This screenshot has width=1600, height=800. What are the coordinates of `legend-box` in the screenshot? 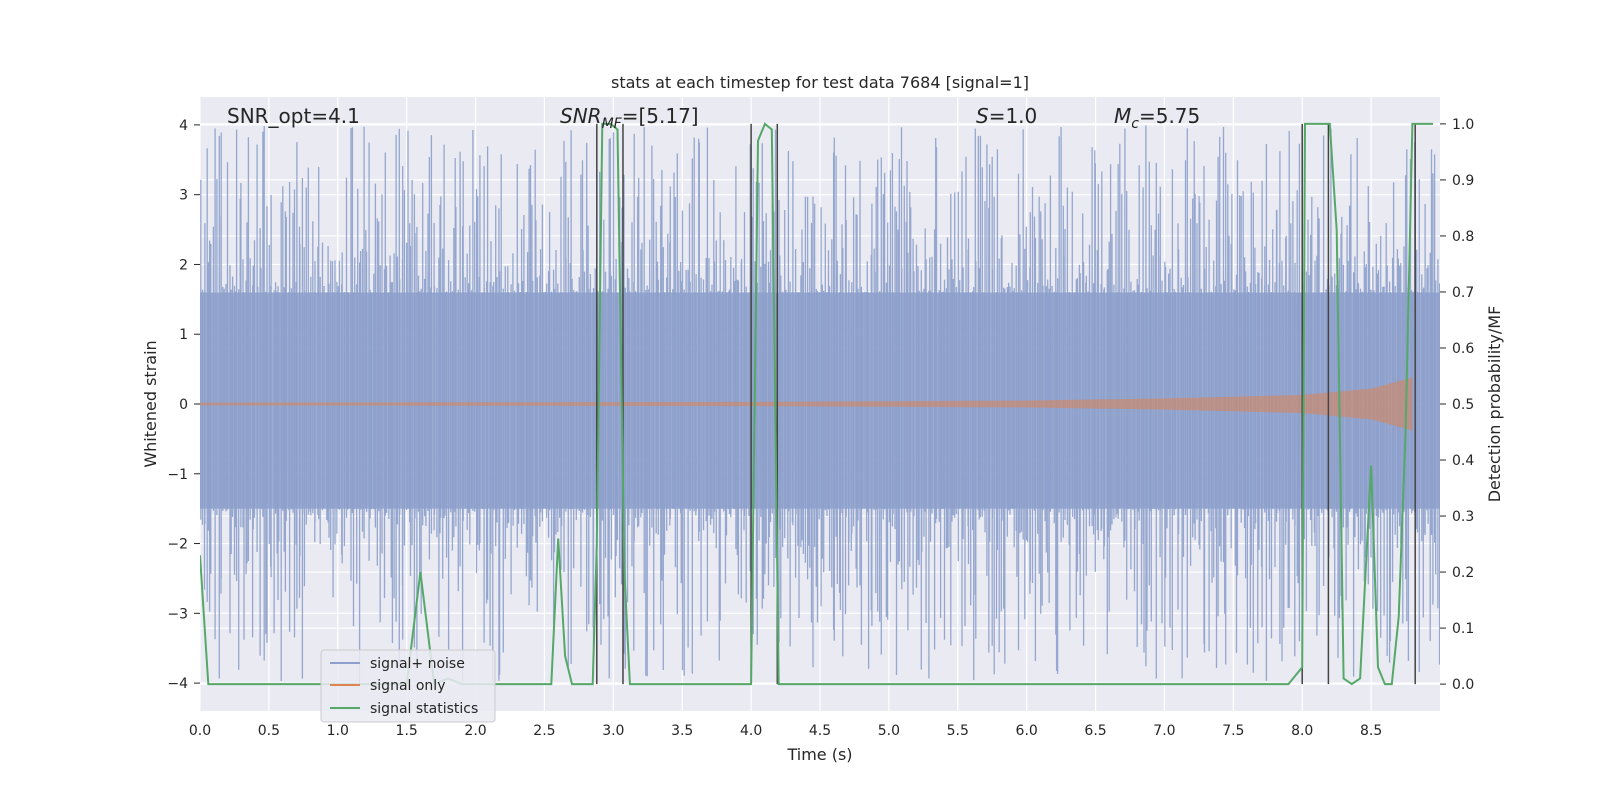 It's located at (408, 686).